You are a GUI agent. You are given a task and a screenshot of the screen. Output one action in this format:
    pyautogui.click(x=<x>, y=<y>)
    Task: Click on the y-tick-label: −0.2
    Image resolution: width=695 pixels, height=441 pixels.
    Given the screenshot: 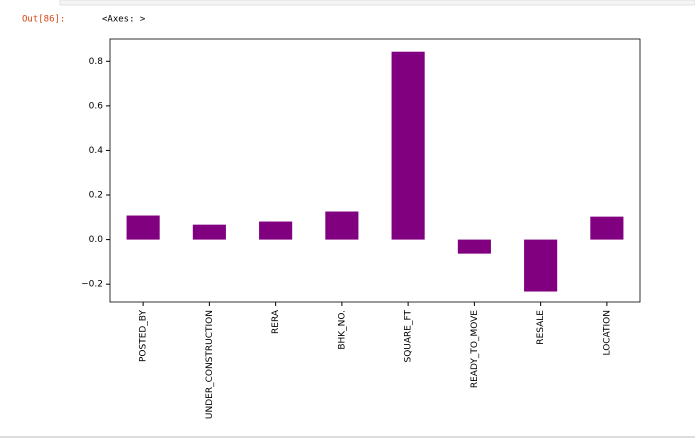 What is the action you would take?
    pyautogui.click(x=92, y=285)
    